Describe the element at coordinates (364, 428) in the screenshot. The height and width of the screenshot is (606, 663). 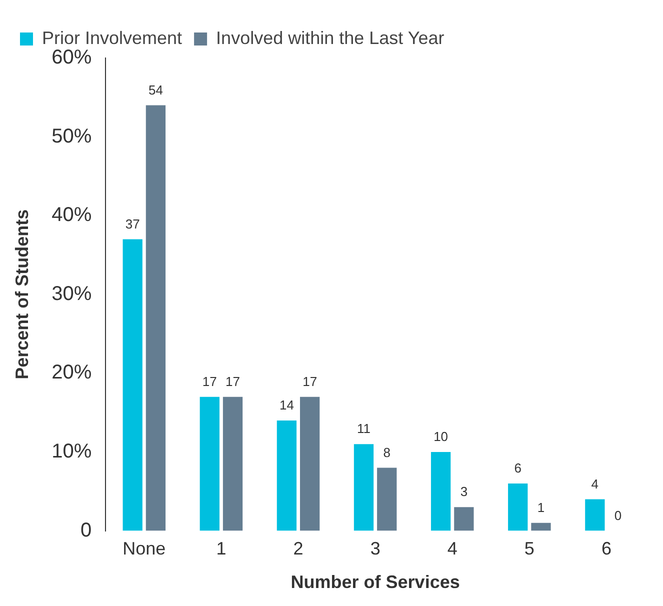
I see `data-label: 11` at that location.